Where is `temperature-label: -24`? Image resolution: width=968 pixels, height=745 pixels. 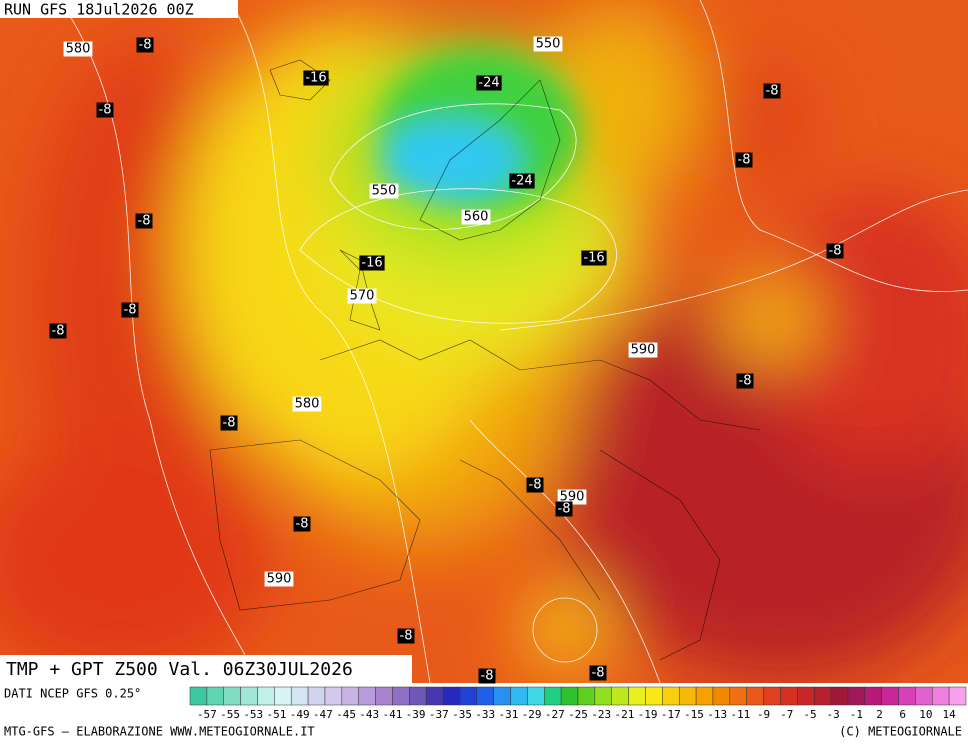 temperature-label: -24 is located at coordinates (521, 181).